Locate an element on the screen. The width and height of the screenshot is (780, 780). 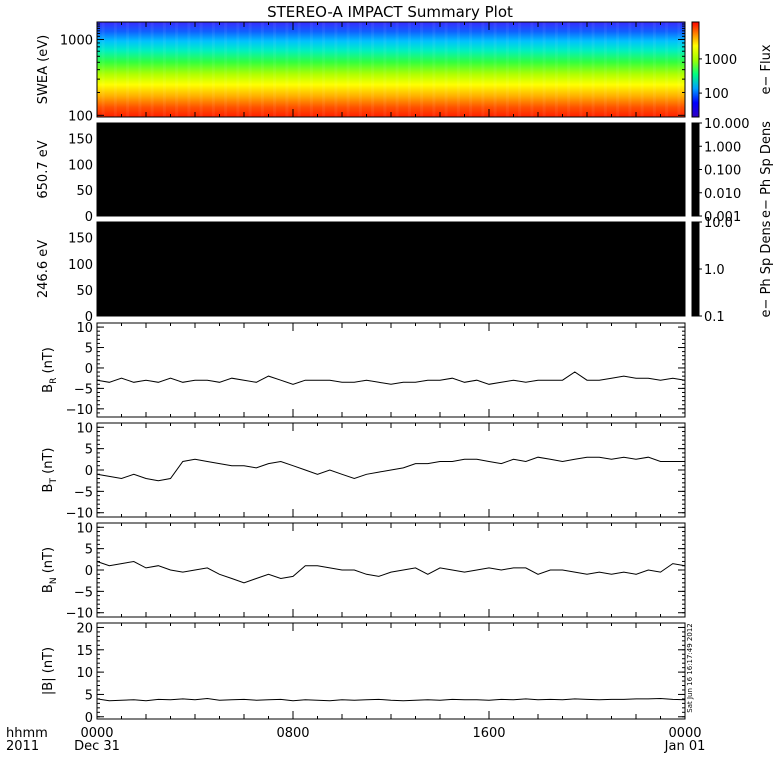
bt-ylabel-main: B is located at coordinates (48, 488).